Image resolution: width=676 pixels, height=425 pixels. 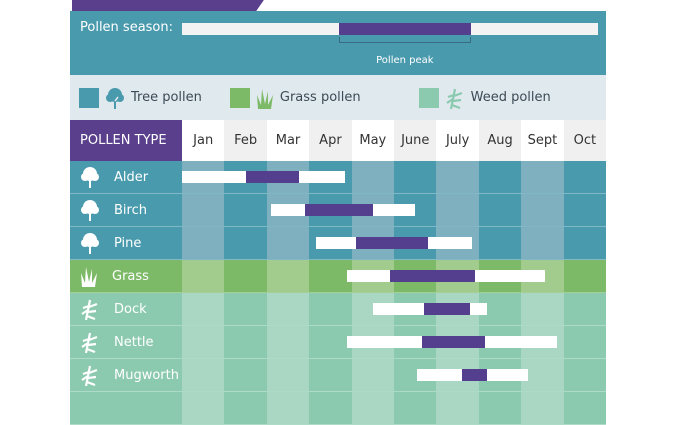 I want to click on pollen-type-label: Grass, so click(x=126, y=276).